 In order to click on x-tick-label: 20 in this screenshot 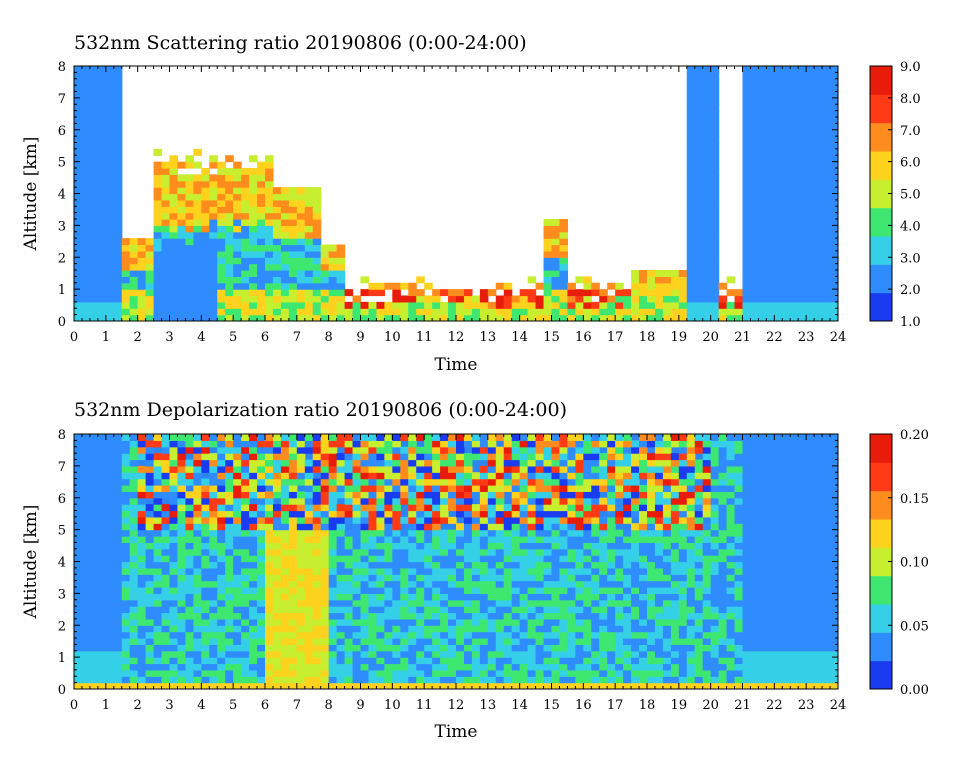, I will do `click(710, 337)`.